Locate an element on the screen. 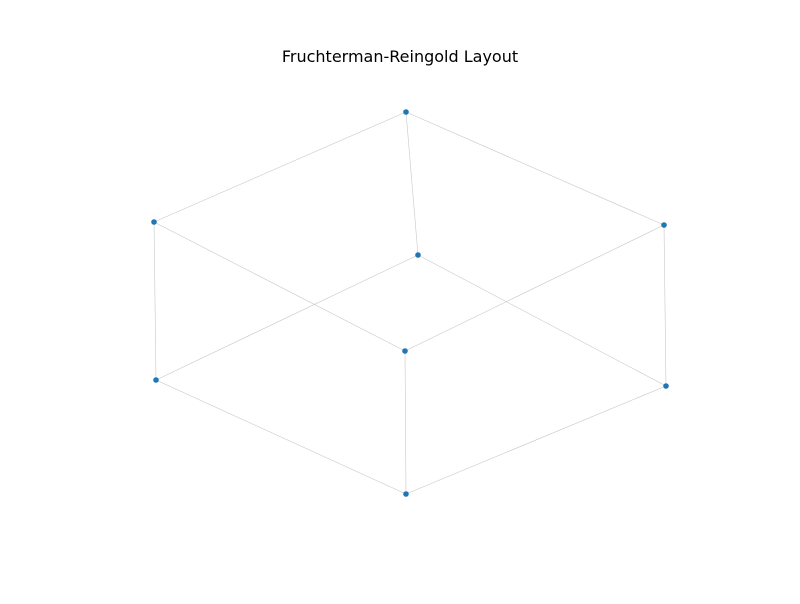  node-upper-left is located at coordinates (154, 222).